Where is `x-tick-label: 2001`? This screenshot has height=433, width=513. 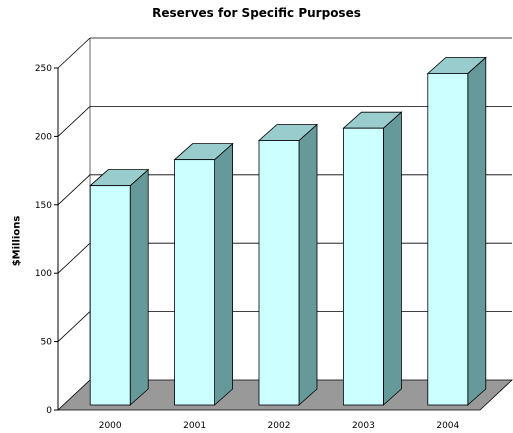
x-tick-label: 2001 is located at coordinates (194, 426).